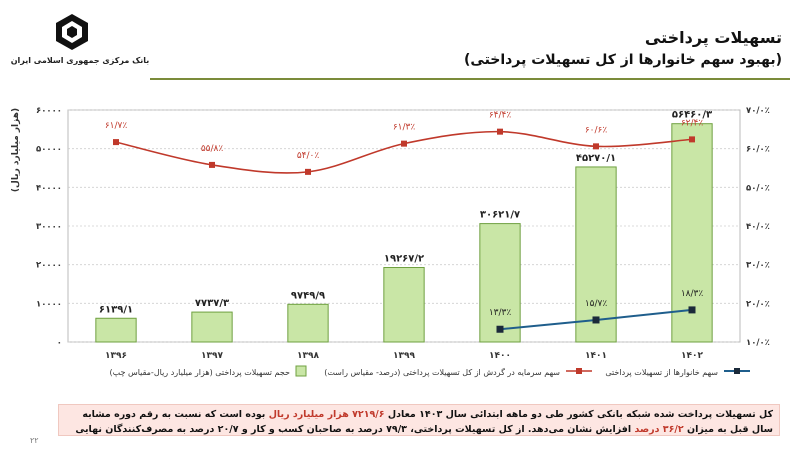 Image resolution: width=800 pixels, height=466 pixels. Describe the element at coordinates (80, 60) in the screenshot. I see `bank-name: بانک مرکزی جمهوری اسلامی ایران` at that location.